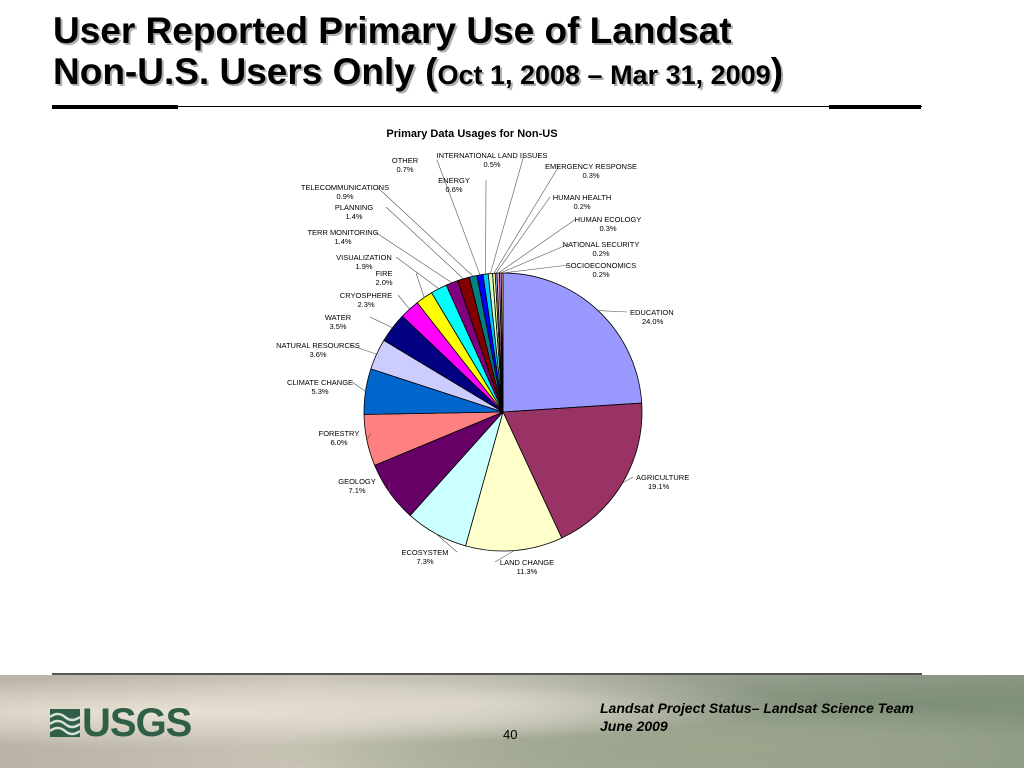 Image resolution: width=1024 pixels, height=768 pixels. I want to click on page-number: 40, so click(510, 734).